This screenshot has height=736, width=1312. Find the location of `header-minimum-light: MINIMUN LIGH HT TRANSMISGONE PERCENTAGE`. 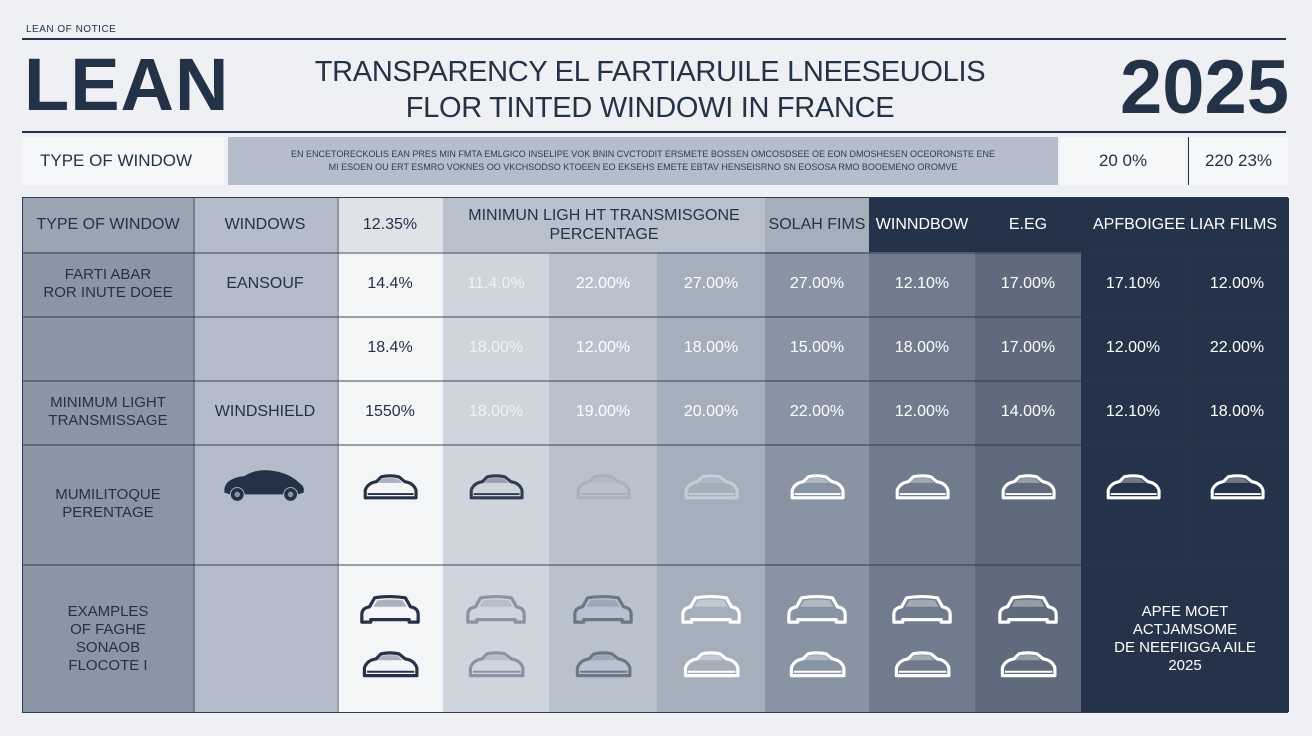

header-minimum-light: MINIMUN LIGH HT TRANSMISGONE PERCENTAGE is located at coordinates (604, 224).